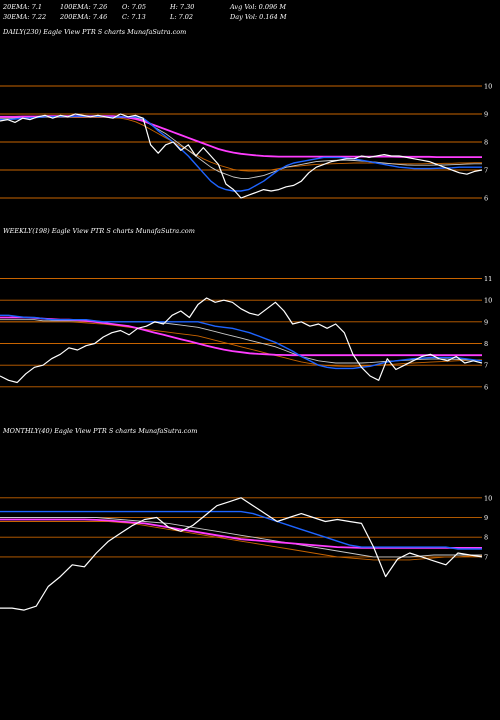 This screenshot has height=720, width=500. What do you see at coordinates (488, 301) in the screenshot?
I see `weekly-y-tick-label: 10` at bounding box center [488, 301].